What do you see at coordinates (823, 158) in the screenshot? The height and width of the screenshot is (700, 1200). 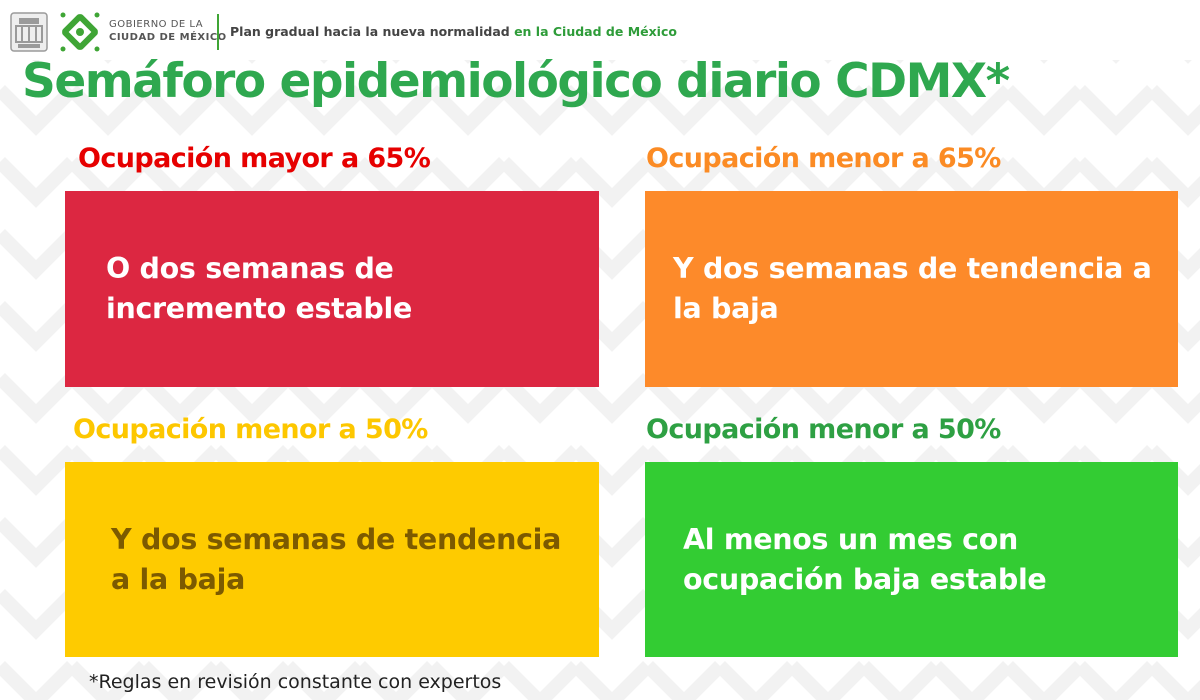 I see `card-label-orange: Ocupación menor a 65%` at bounding box center [823, 158].